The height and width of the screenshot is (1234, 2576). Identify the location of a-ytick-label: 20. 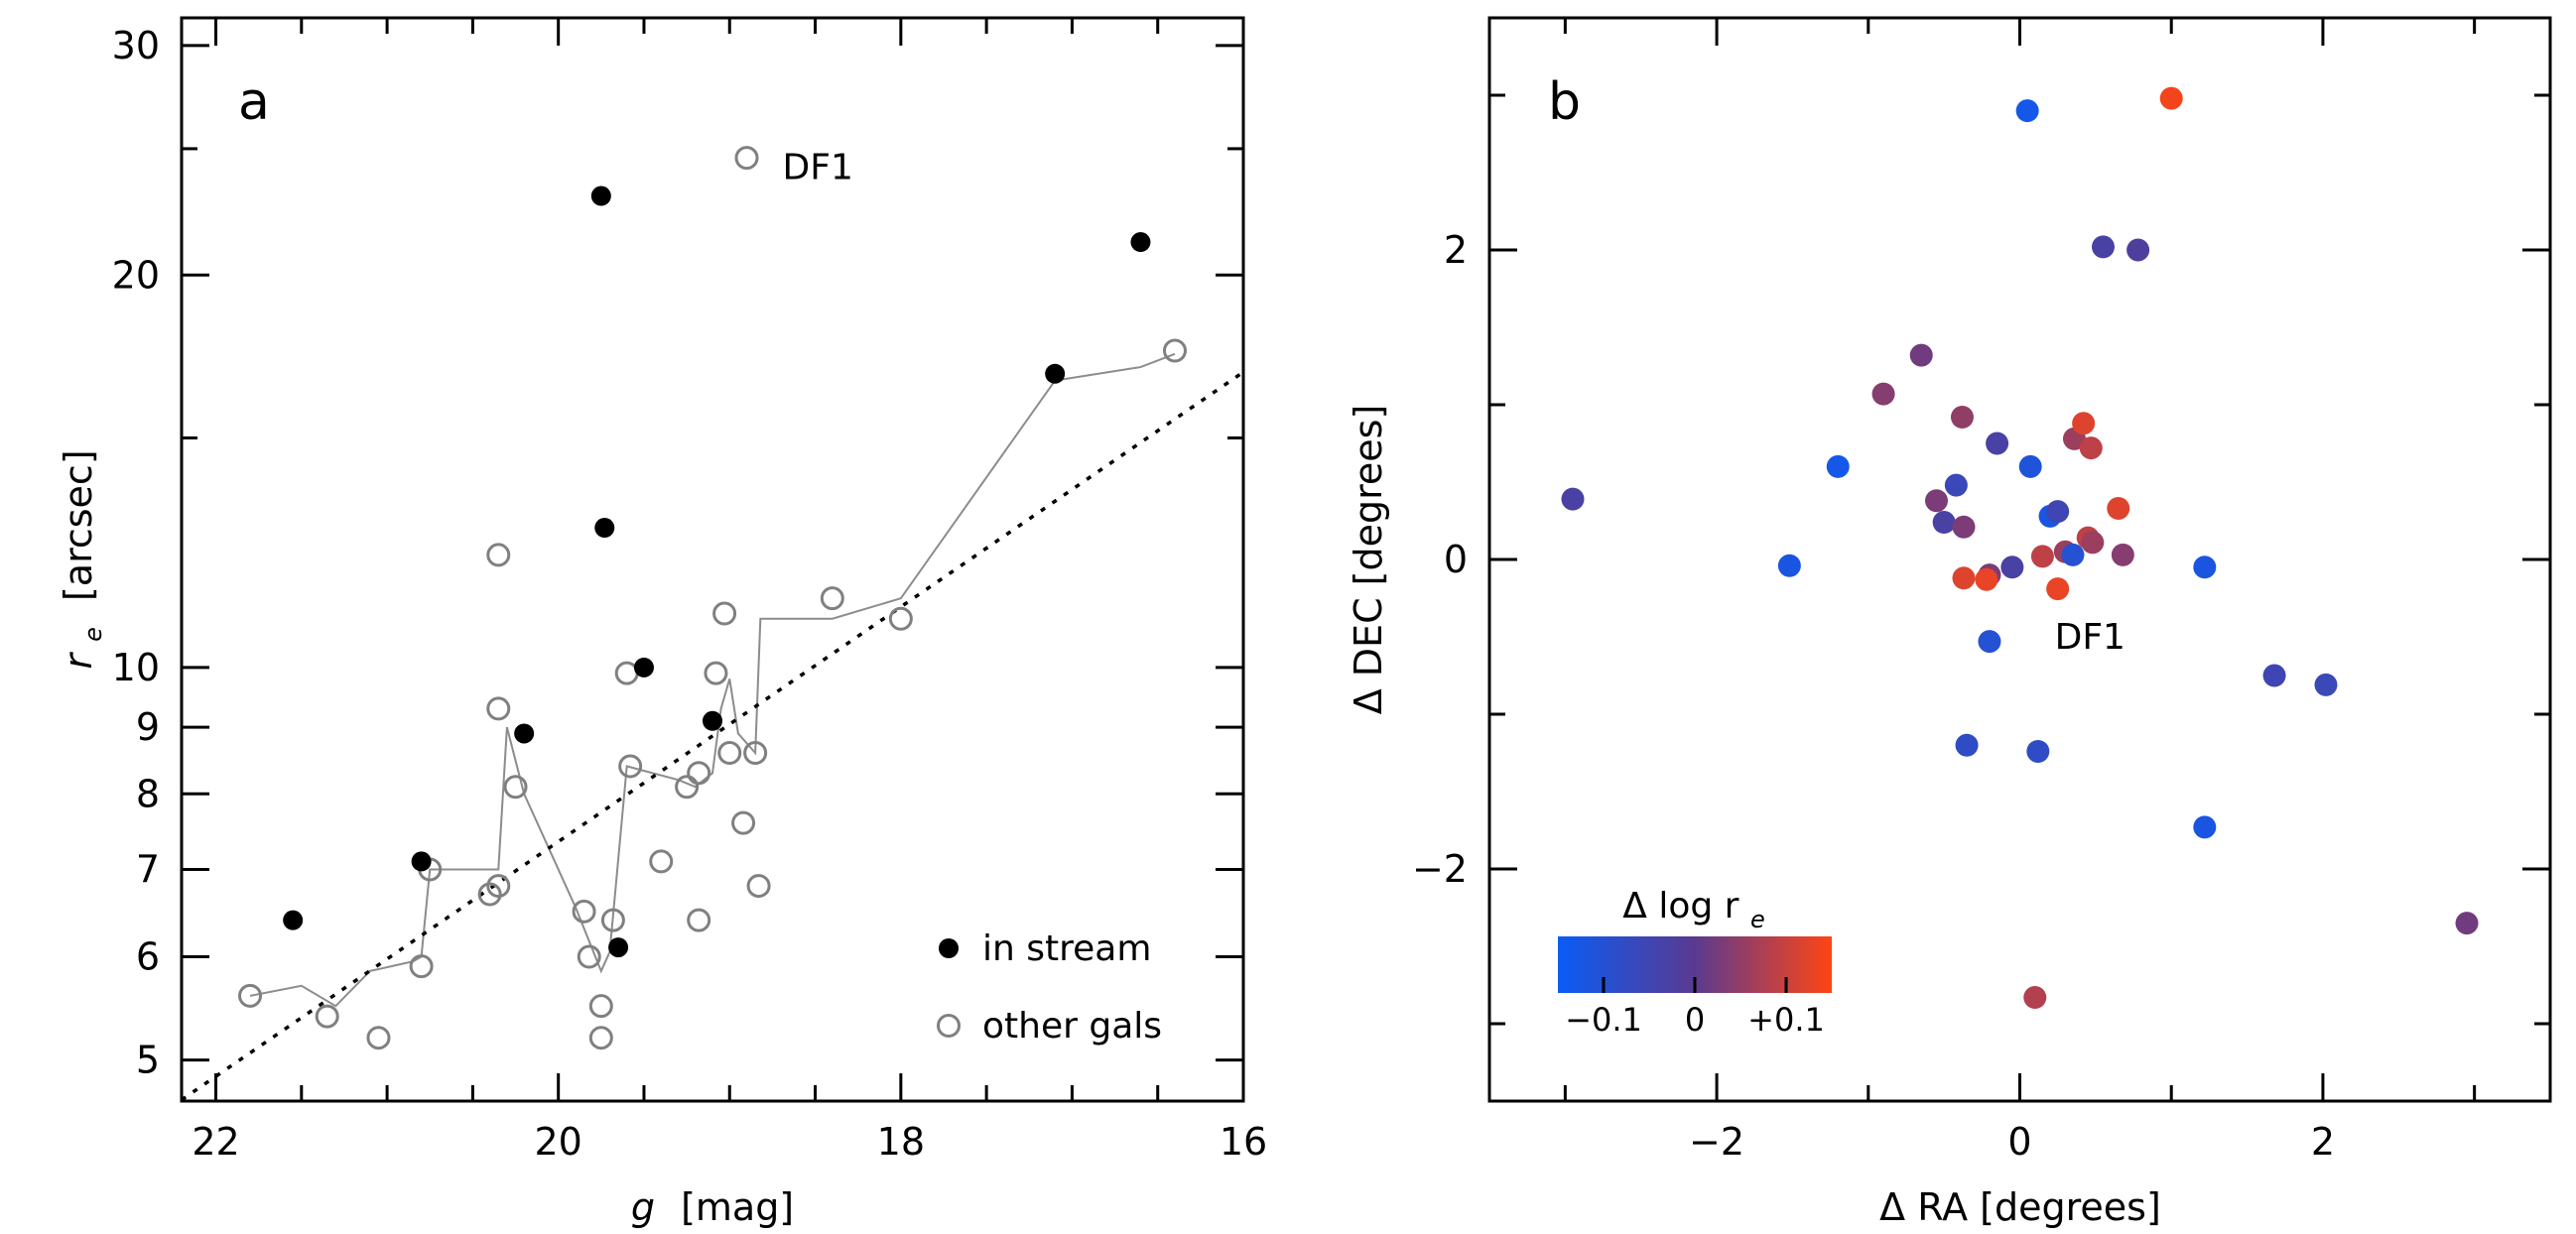
(136, 275).